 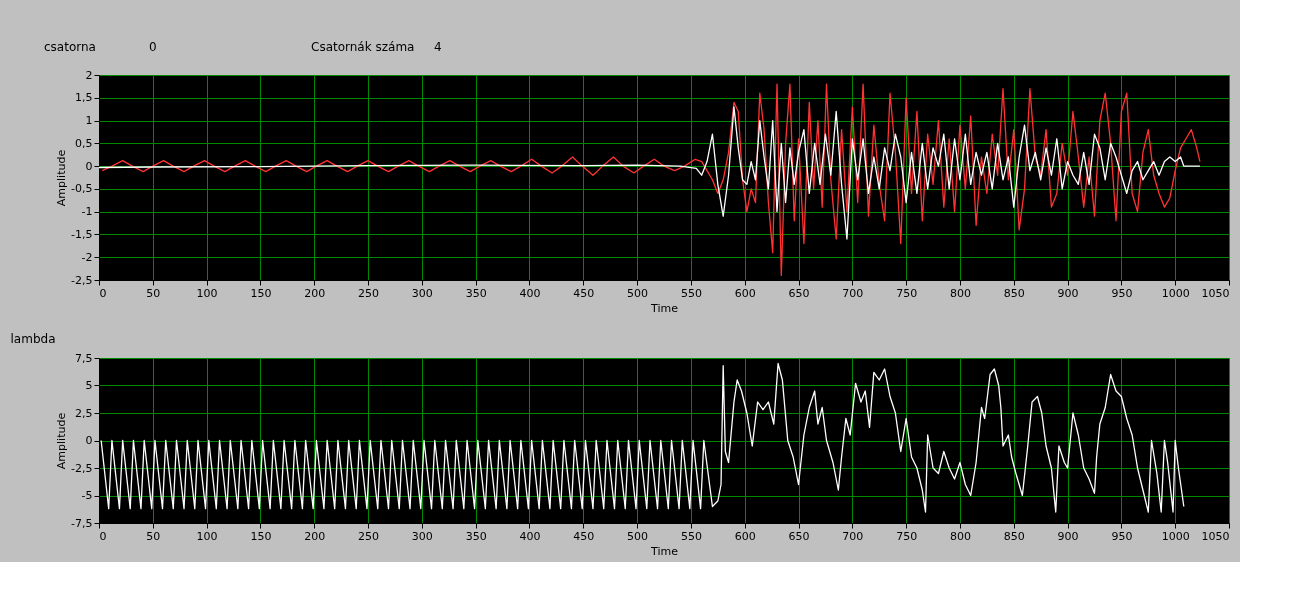 What do you see at coordinates (33, 339) in the screenshot?
I see `chart-title: lambda` at bounding box center [33, 339].